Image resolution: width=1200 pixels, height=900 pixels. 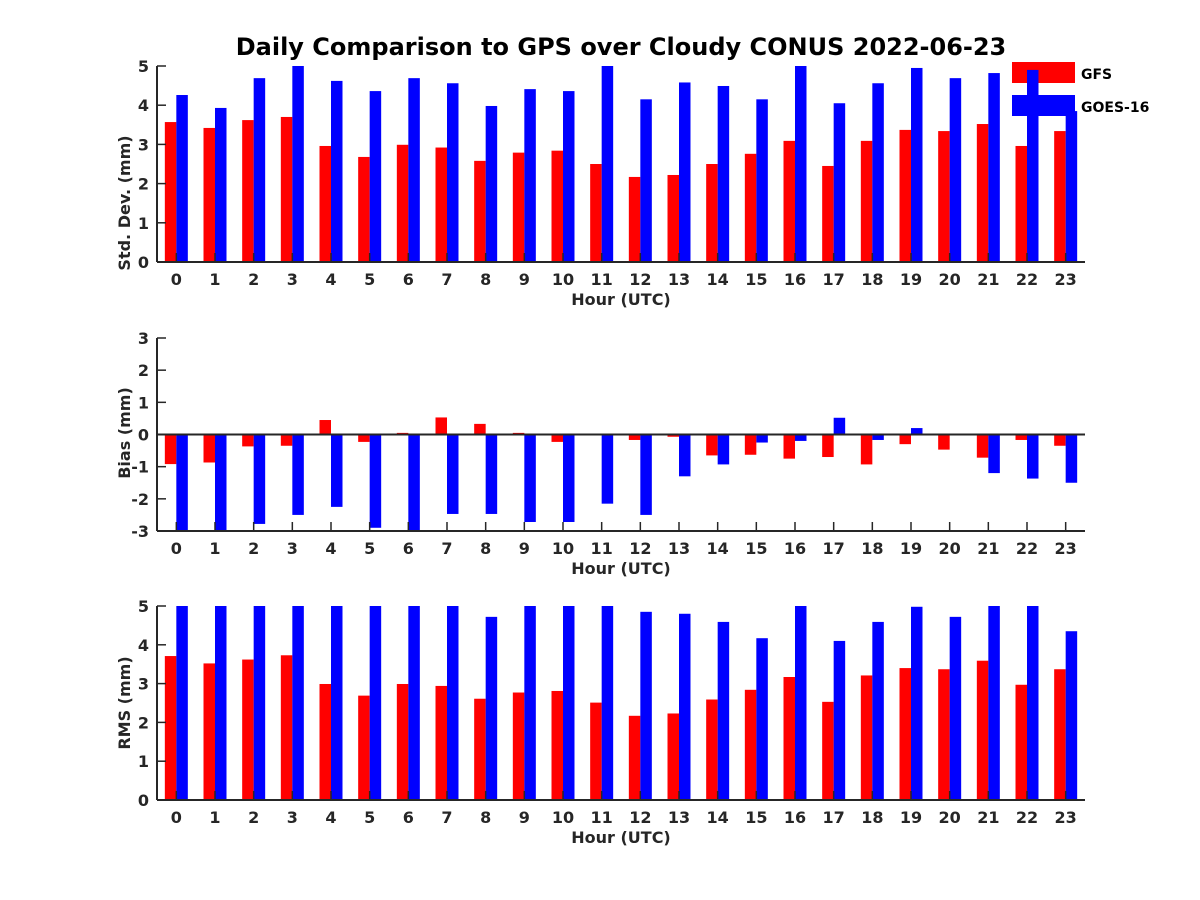 What do you see at coordinates (1027, 548) in the screenshot?
I see `x-tick-label: 22` at bounding box center [1027, 548].